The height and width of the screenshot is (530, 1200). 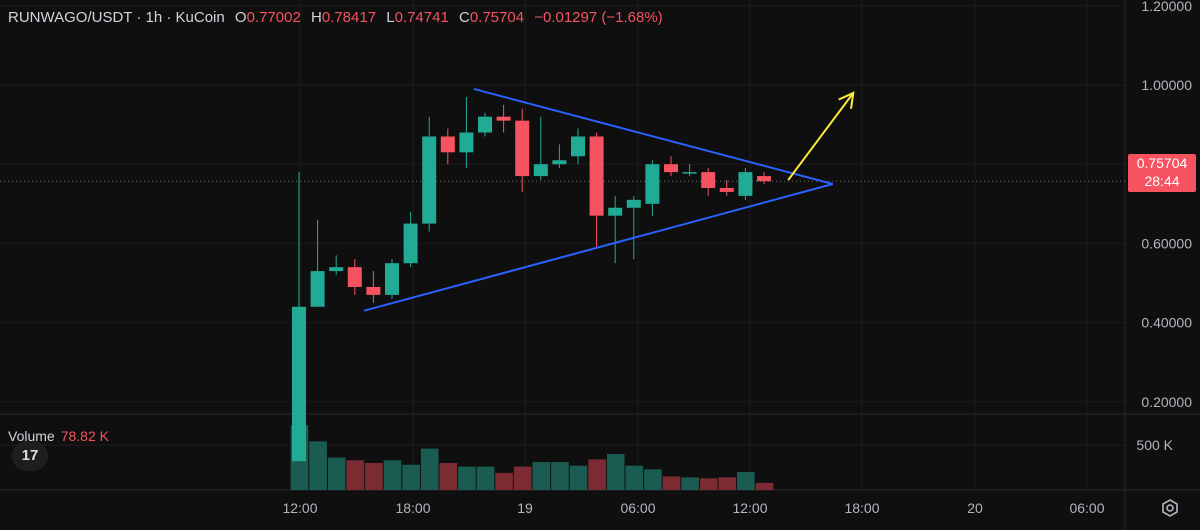 What do you see at coordinates (1162, 163) in the screenshot?
I see `last-price: 0.75704` at bounding box center [1162, 163].